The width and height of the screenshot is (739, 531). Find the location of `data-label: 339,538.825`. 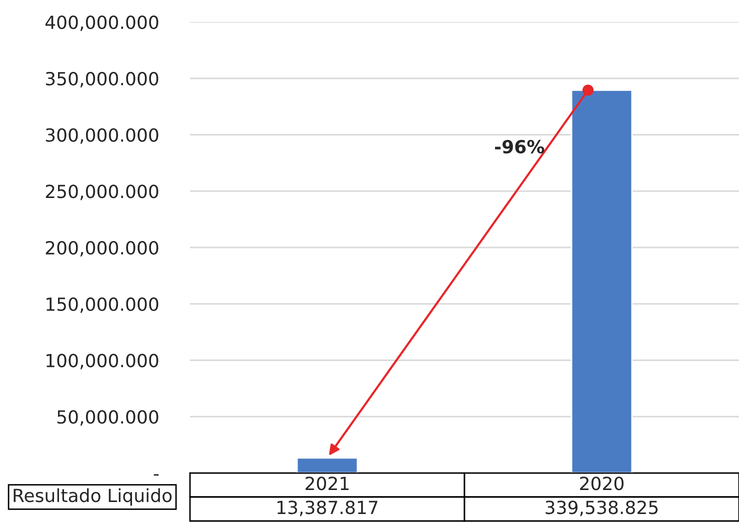

data-label: 339,538.825 is located at coordinates (602, 508).